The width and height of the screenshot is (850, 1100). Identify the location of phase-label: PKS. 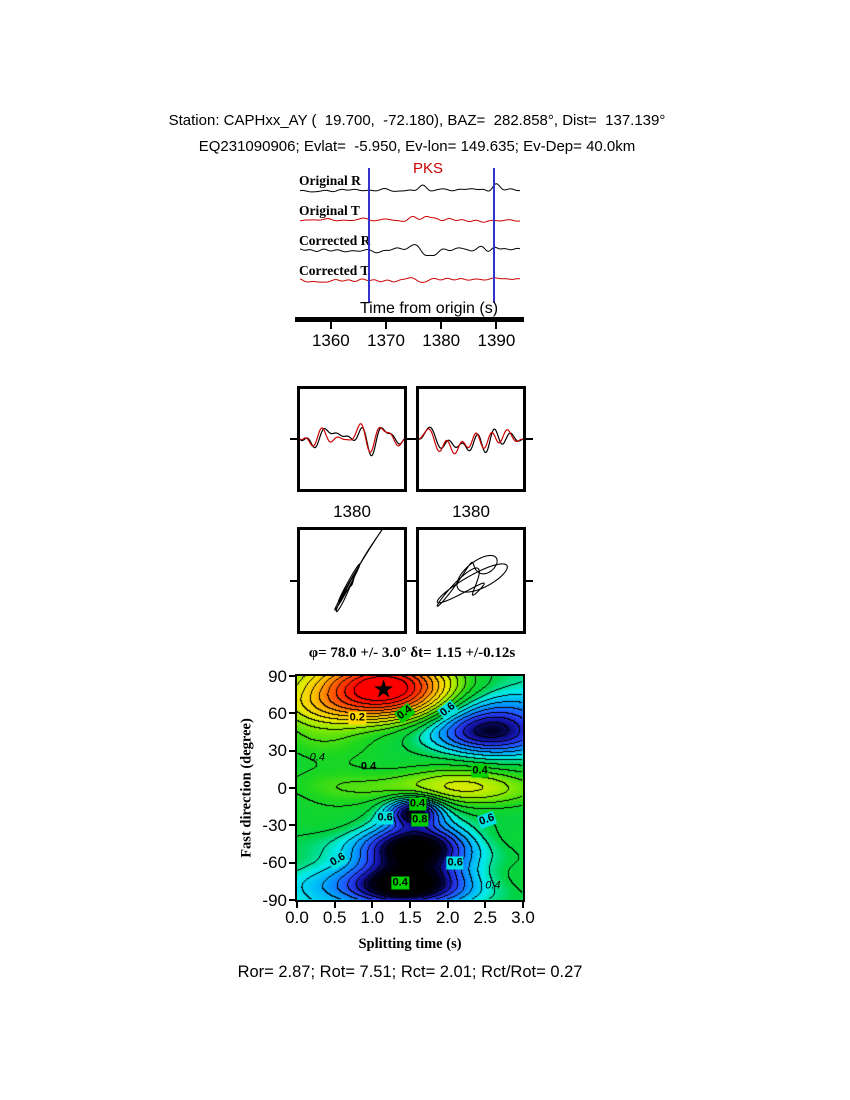
(428, 168).